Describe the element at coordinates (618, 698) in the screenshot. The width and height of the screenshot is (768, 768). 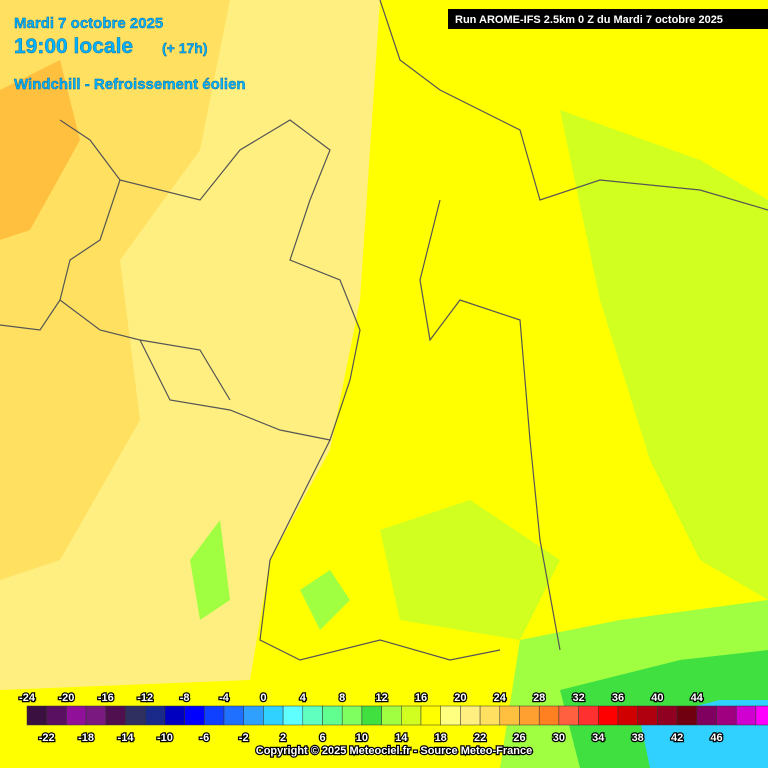
I see `legend-tick-label: 36` at that location.